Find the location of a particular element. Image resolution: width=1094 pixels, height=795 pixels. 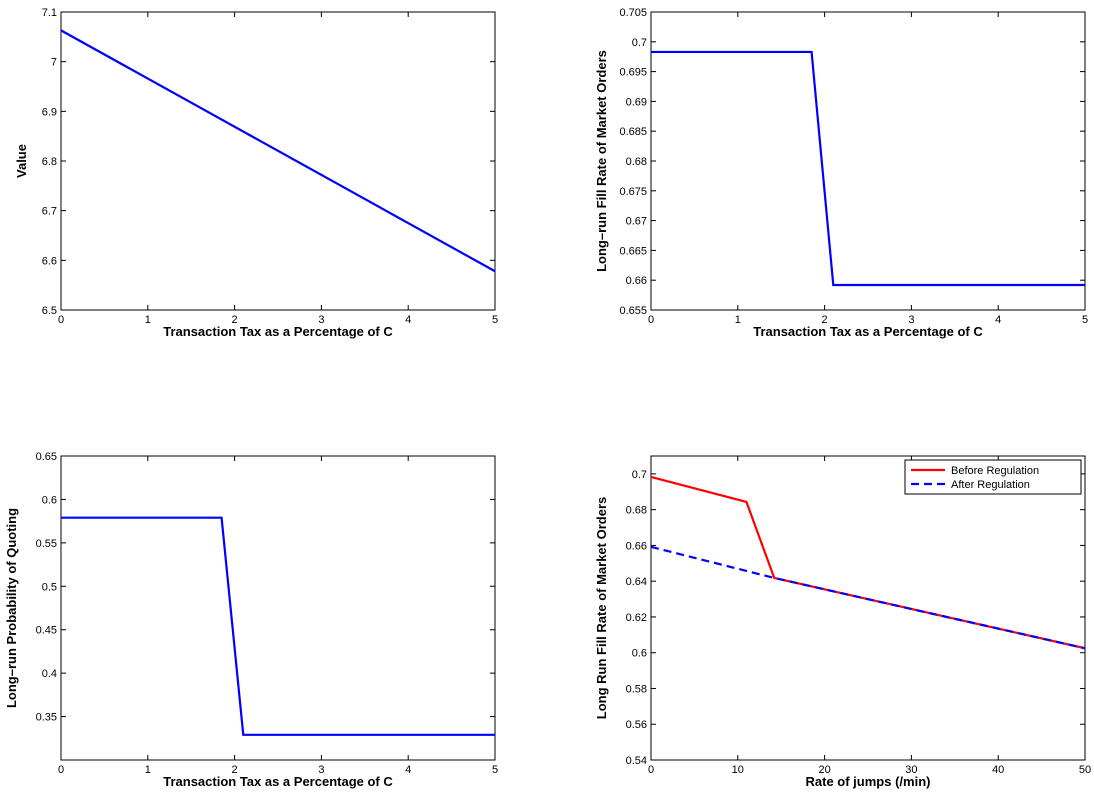

y-tick-label: 6.6 is located at coordinates (49, 261).